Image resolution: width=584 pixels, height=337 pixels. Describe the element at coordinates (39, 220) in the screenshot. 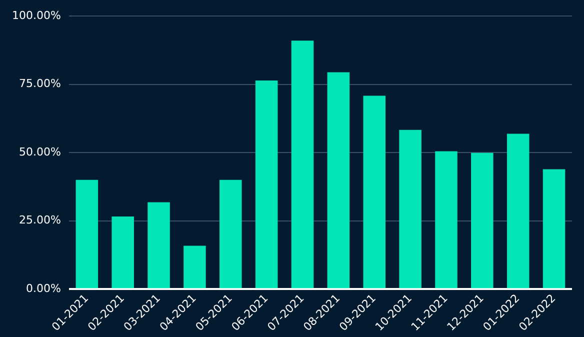

I see `y-tick-label: 25.00%` at that location.